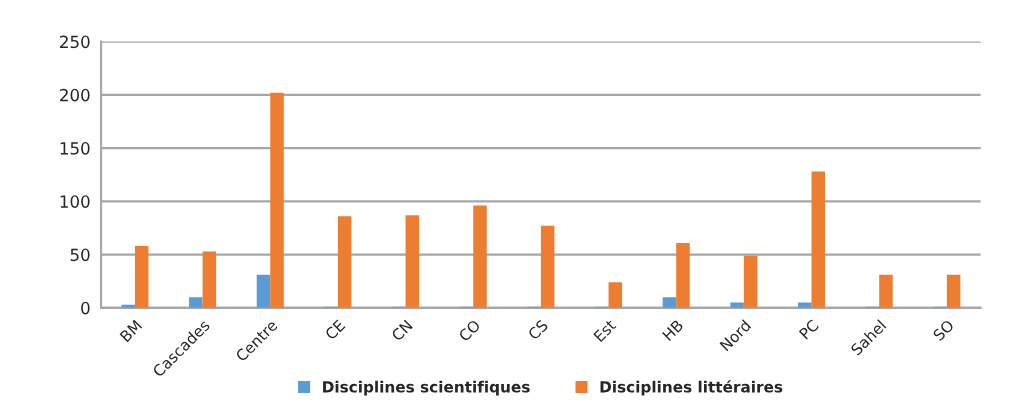  Describe the element at coordinates (605, 330) in the screenshot. I see `x-tick-label: Est` at that location.